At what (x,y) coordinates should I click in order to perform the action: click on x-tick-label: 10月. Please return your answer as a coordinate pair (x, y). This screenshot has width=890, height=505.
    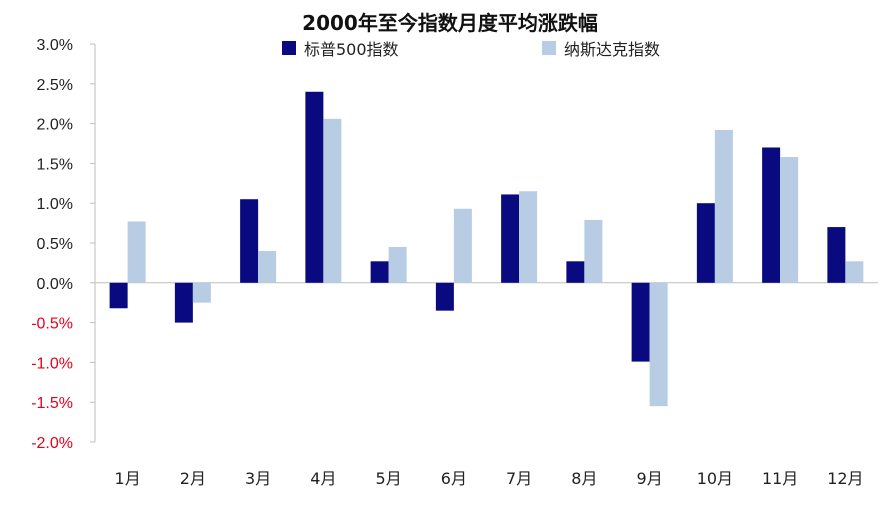
    Looking at the image, I should click on (715, 478).